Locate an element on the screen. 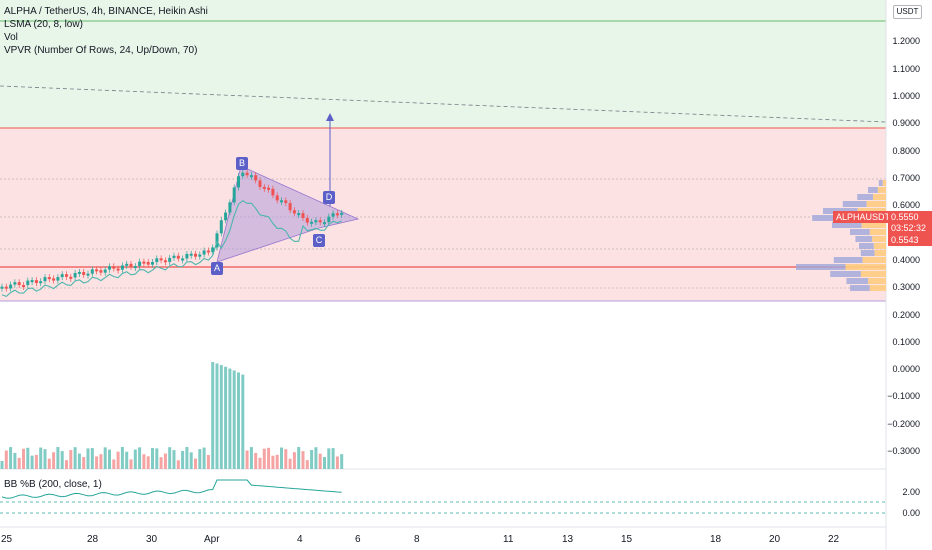  legend-lsma: LSMA (20, 8, low) is located at coordinates (43, 24).